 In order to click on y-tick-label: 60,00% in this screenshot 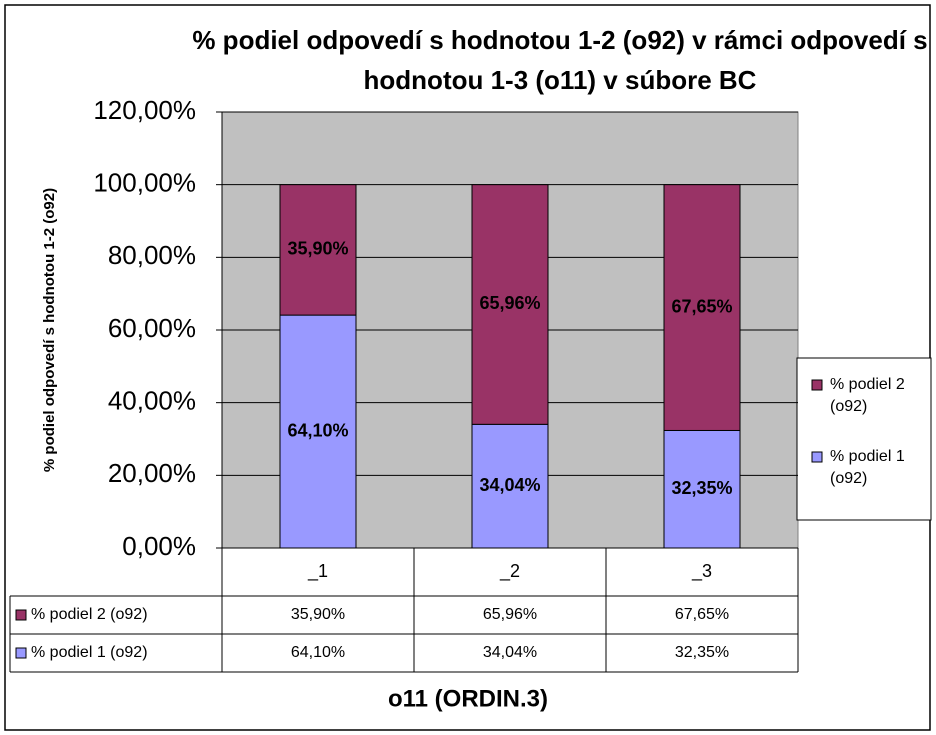, I will do `click(152, 328)`.